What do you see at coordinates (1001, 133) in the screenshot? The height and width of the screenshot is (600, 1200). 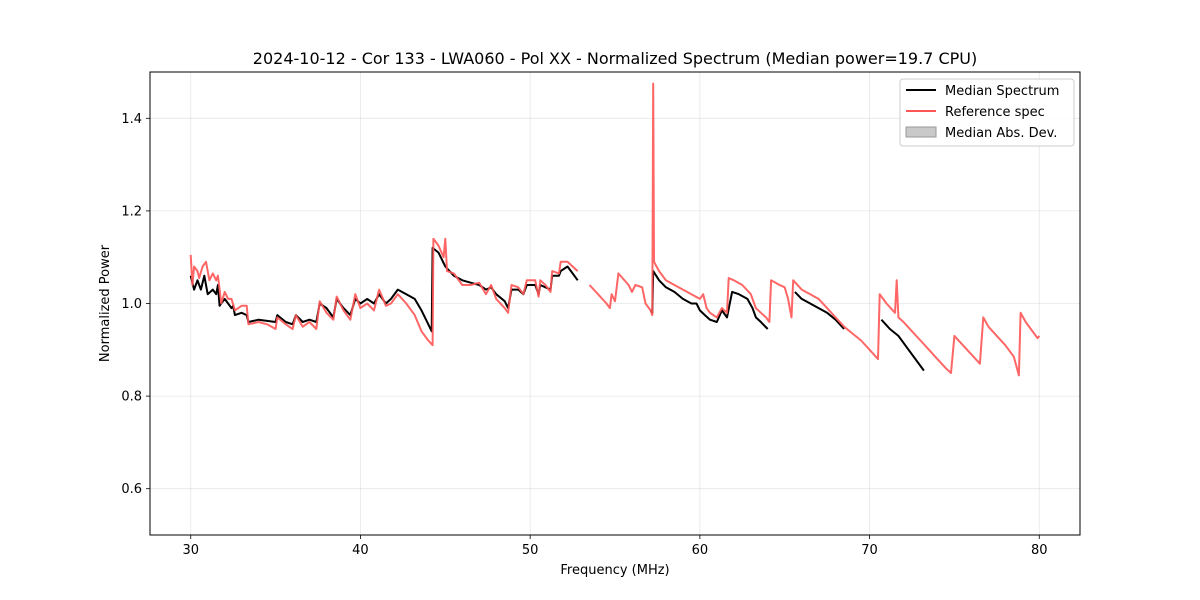 I see `legend-mad-label: Median Abs. Dev.` at bounding box center [1001, 133].